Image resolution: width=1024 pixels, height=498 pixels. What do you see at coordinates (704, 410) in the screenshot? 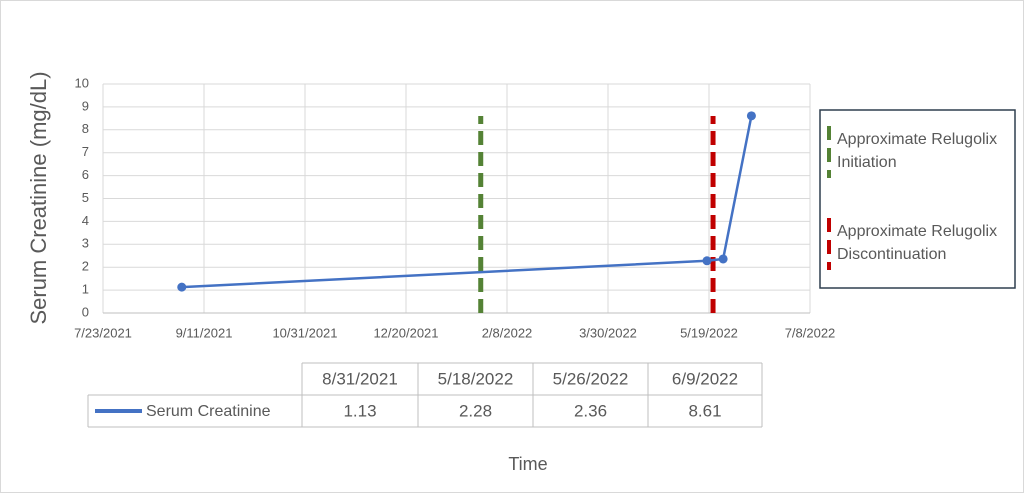
I see `table-value: 8.61` at bounding box center [704, 410].